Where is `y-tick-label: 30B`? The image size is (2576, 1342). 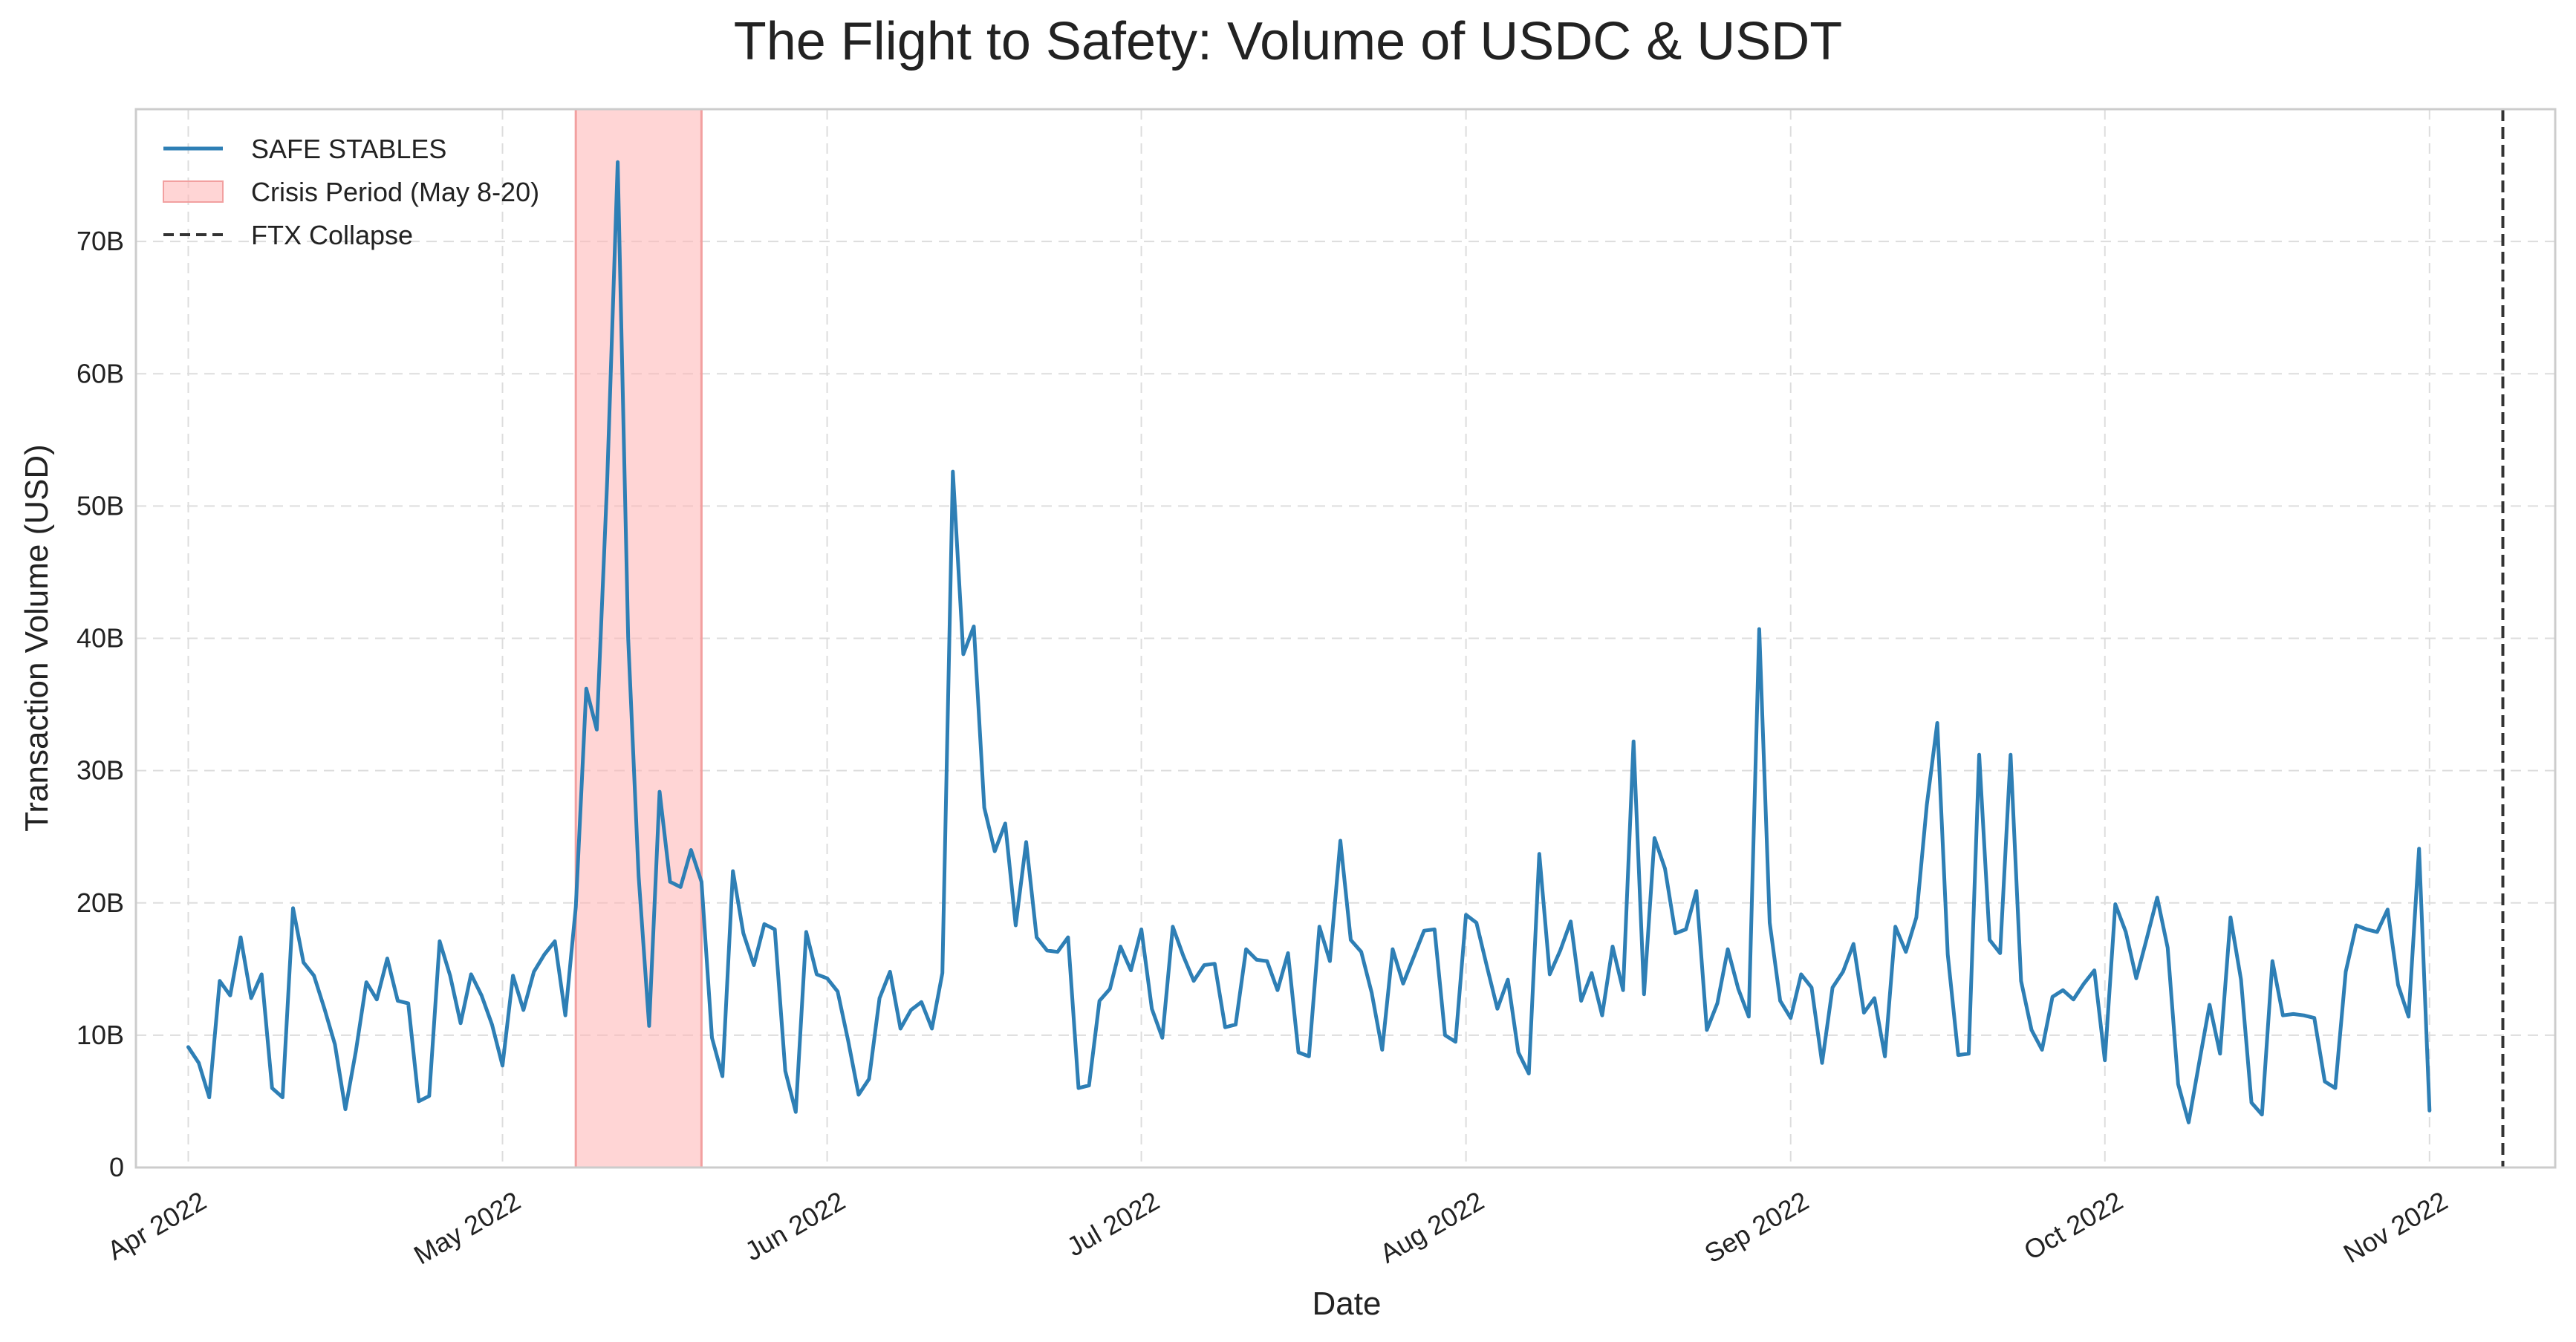 y-tick-label: 30B is located at coordinates (101, 770).